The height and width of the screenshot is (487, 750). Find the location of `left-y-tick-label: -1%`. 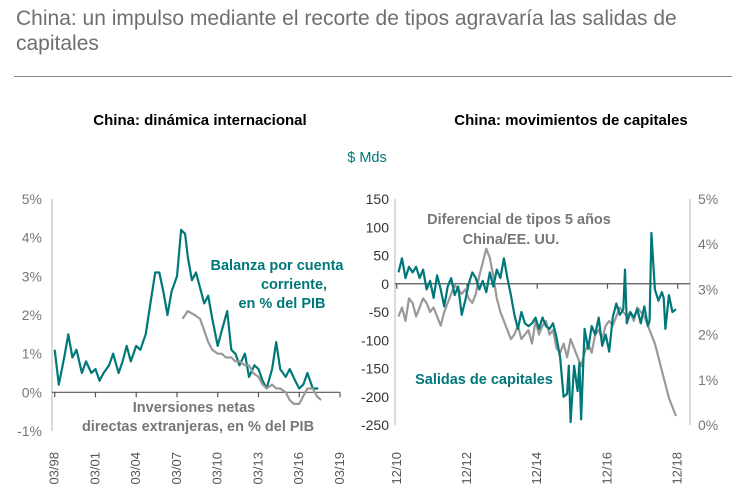

left-y-tick-label: -1% is located at coordinates (29, 431).